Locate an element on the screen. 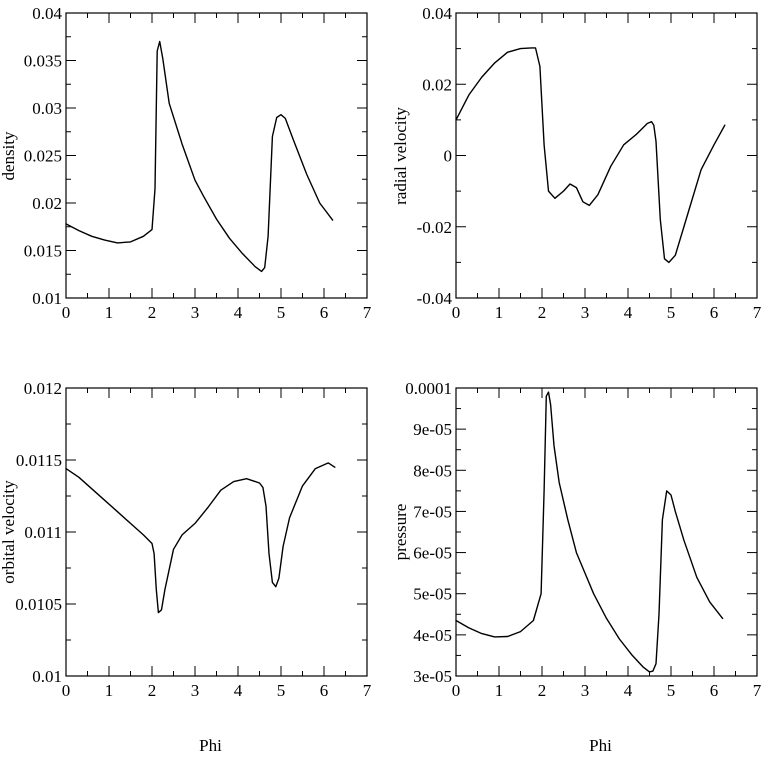 This screenshot has width=763, height=763. y-tick-label: 0.03 is located at coordinates (47, 108).